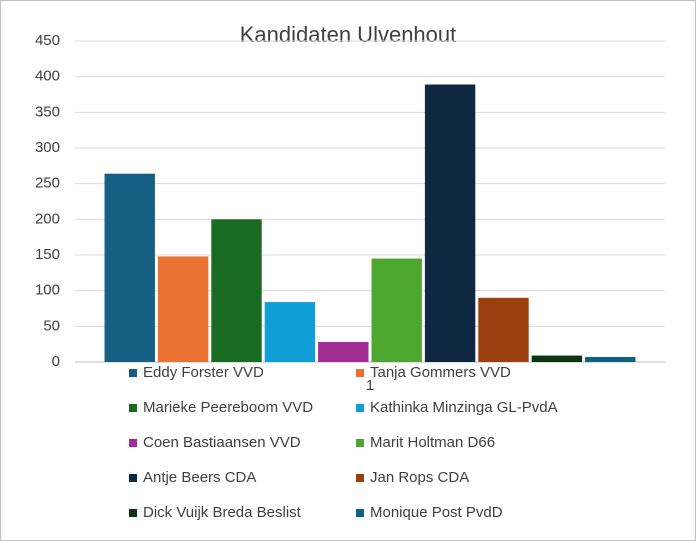 The image size is (696, 541). Describe the element at coordinates (47, 40) in the screenshot. I see `y-tick-label: 450` at that location.